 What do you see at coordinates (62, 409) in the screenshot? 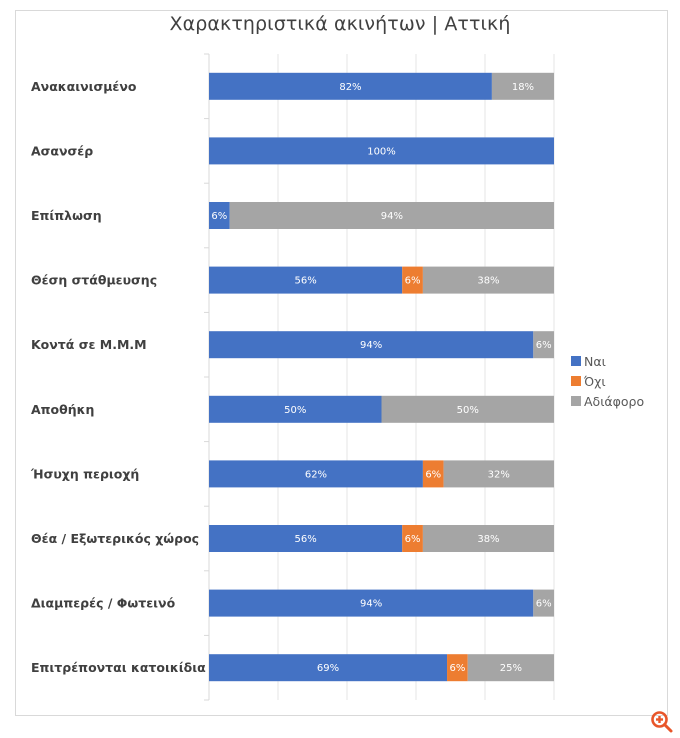
I see `category-label: Αποθήκη` at bounding box center [62, 409].